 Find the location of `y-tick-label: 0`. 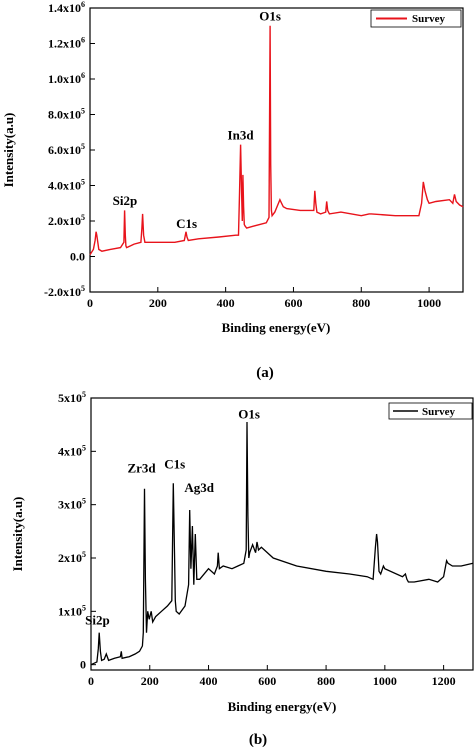

y-tick-label: 0 is located at coordinates (83, 665).